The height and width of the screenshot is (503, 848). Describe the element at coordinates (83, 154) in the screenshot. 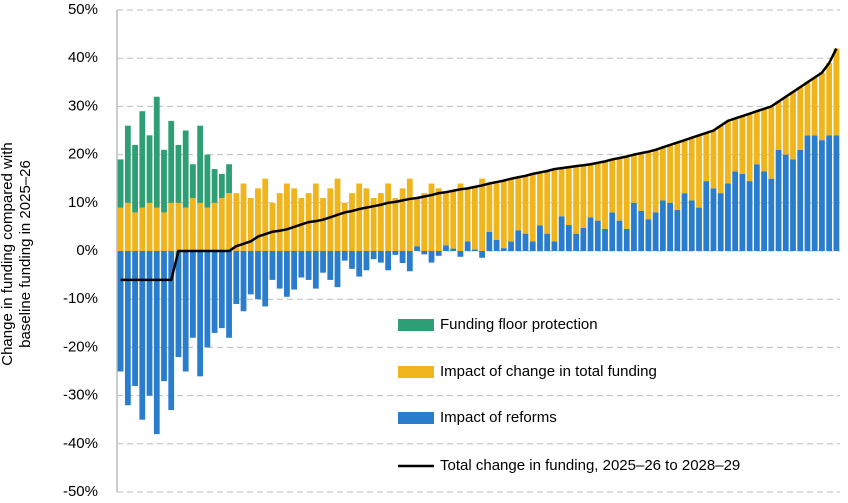

I see `y-tick-label: 20%` at that location.